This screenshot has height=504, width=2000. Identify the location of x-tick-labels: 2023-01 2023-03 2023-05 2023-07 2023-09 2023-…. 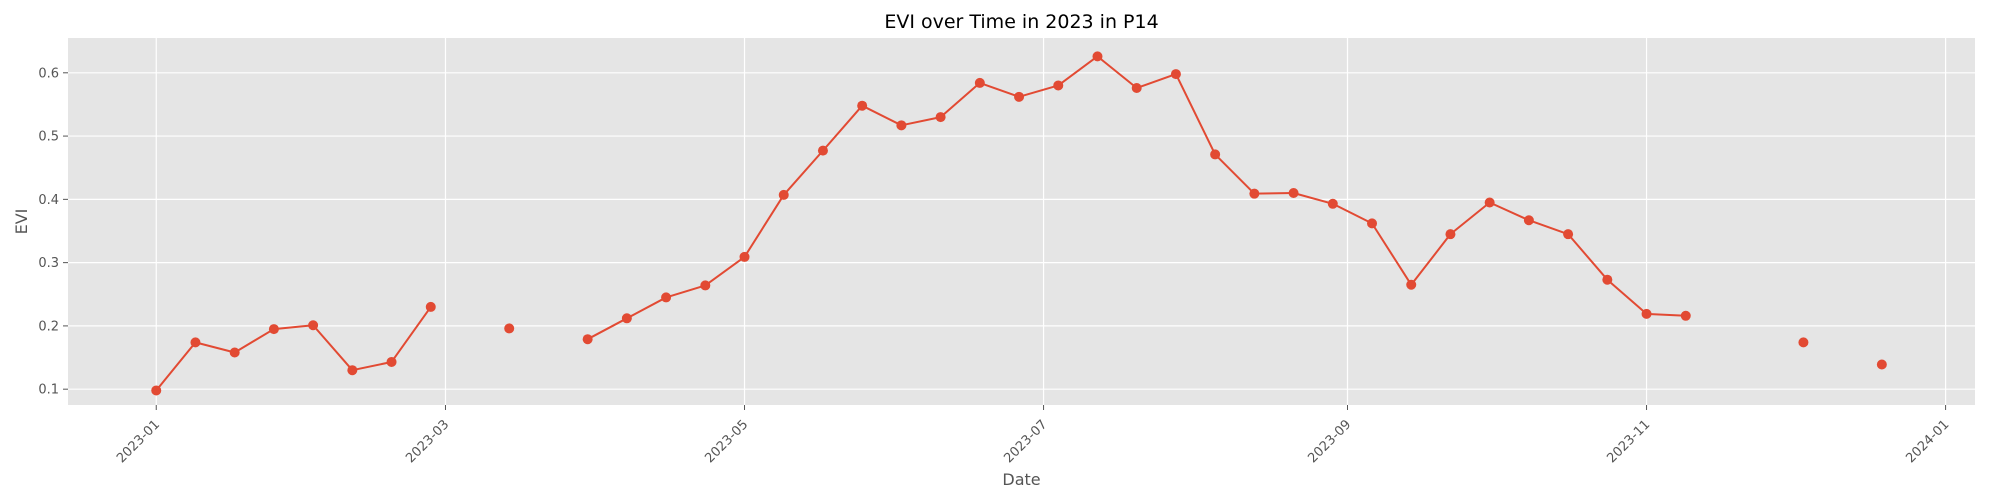
(1033, 441).